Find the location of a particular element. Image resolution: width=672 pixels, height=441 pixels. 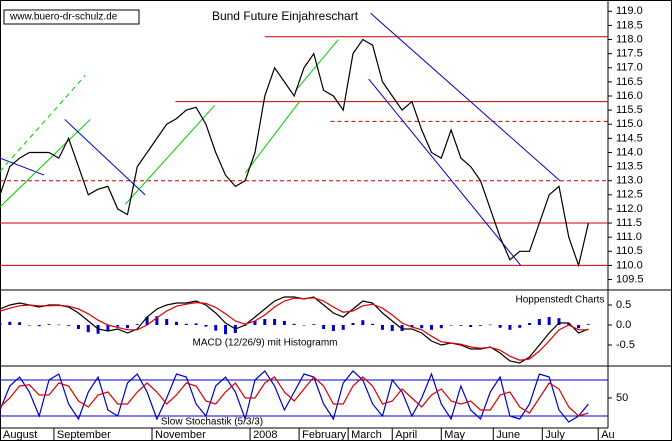

y-tick-label: 0.5 is located at coordinates (623, 305).